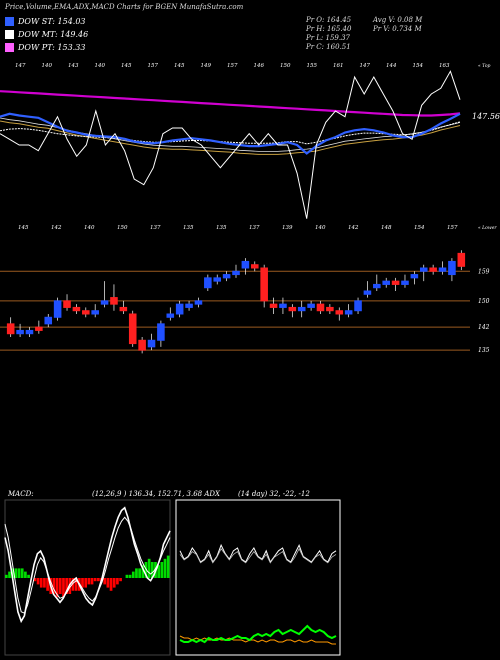 This screenshot has height=660, width=500. I want to click on legend-pt-swatch, so click(9, 47).